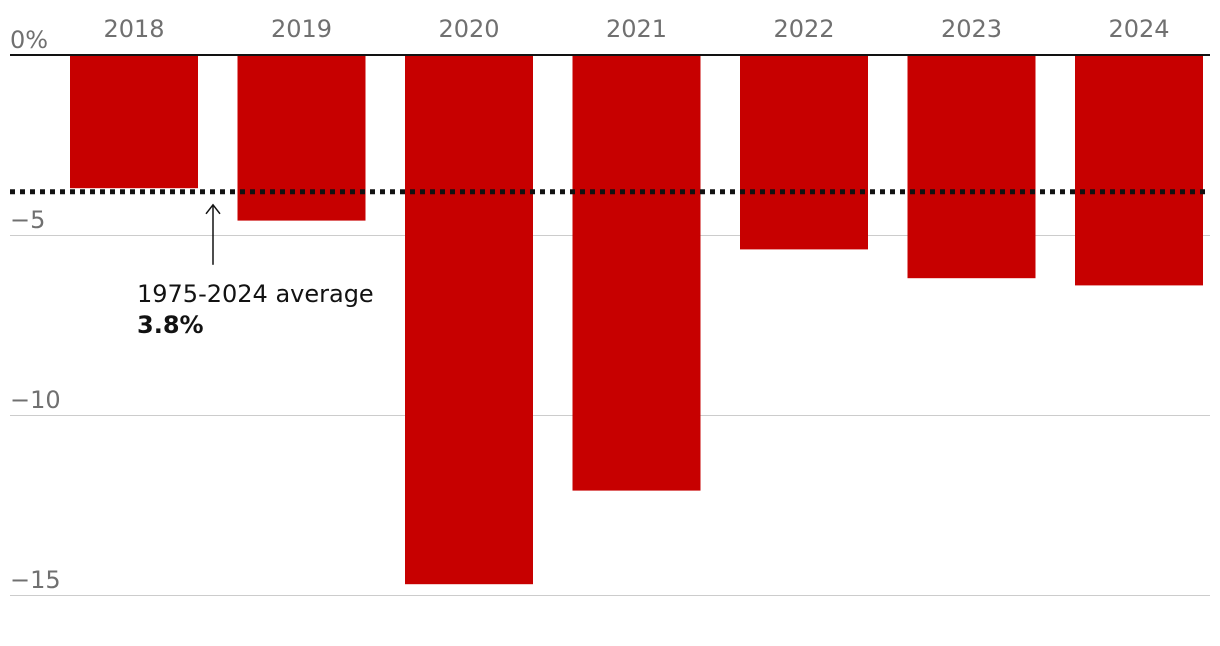  What do you see at coordinates (133, 29) in the screenshot?
I see `x-tick-label: 2018` at bounding box center [133, 29].